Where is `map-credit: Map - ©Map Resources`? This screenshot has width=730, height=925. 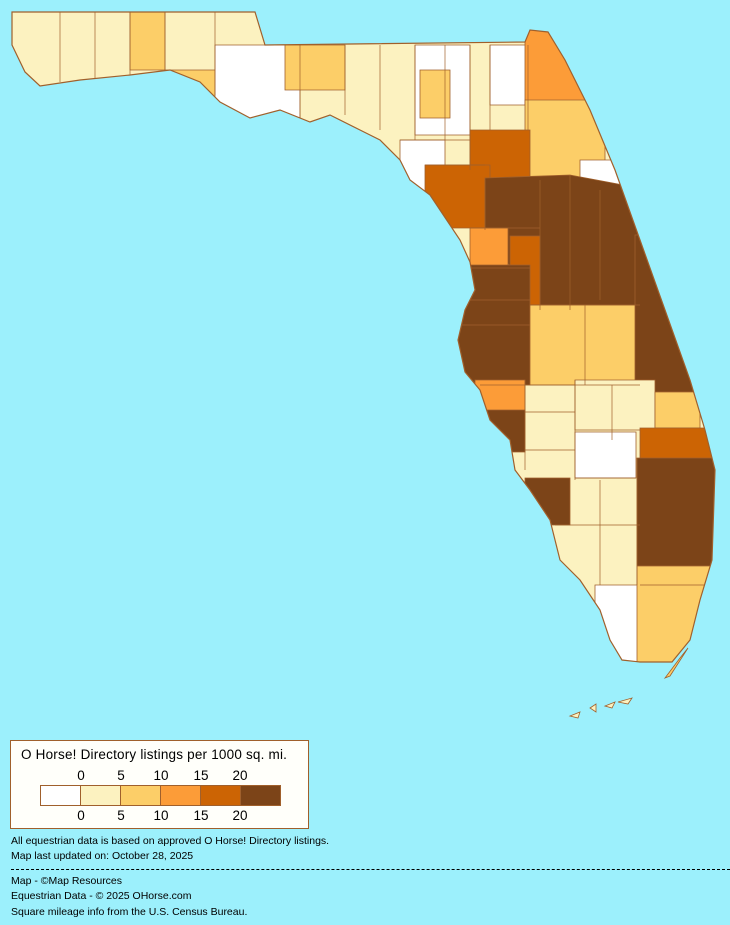 map-credit: Map - ©Map Resources is located at coordinates (67, 881).